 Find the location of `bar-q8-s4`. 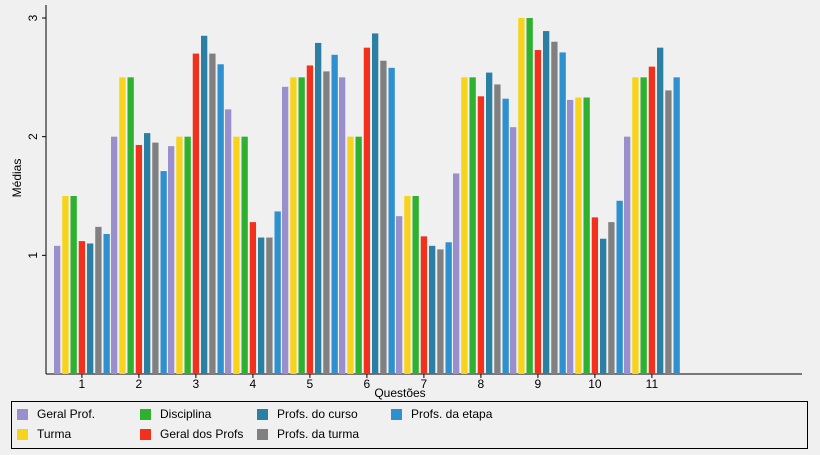

bar-q8-s4 is located at coordinates (481, 235).